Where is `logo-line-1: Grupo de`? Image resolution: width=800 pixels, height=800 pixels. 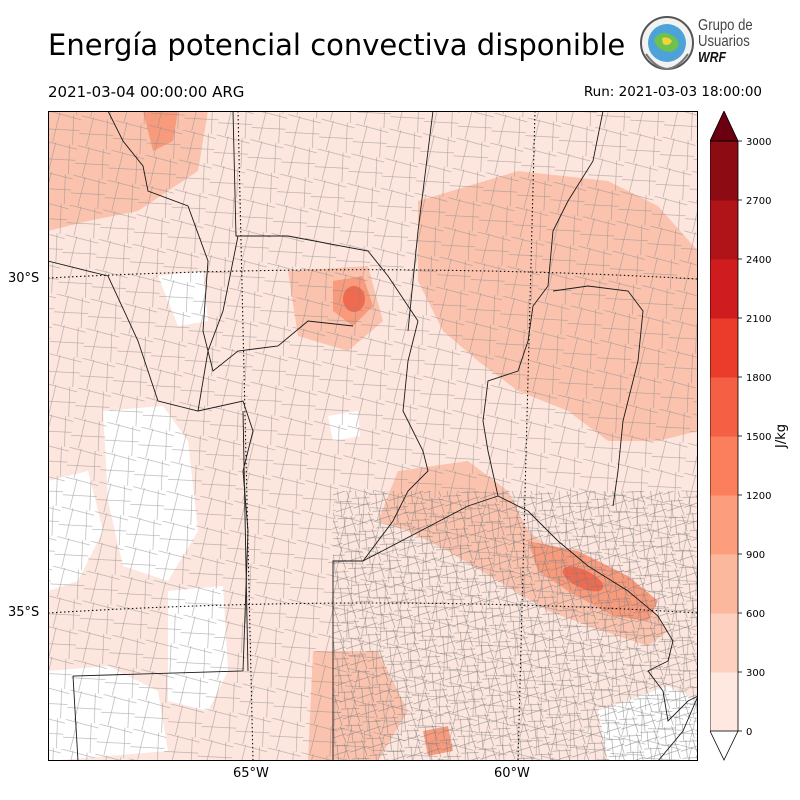
logo-line-1: Grupo de is located at coordinates (725, 25).